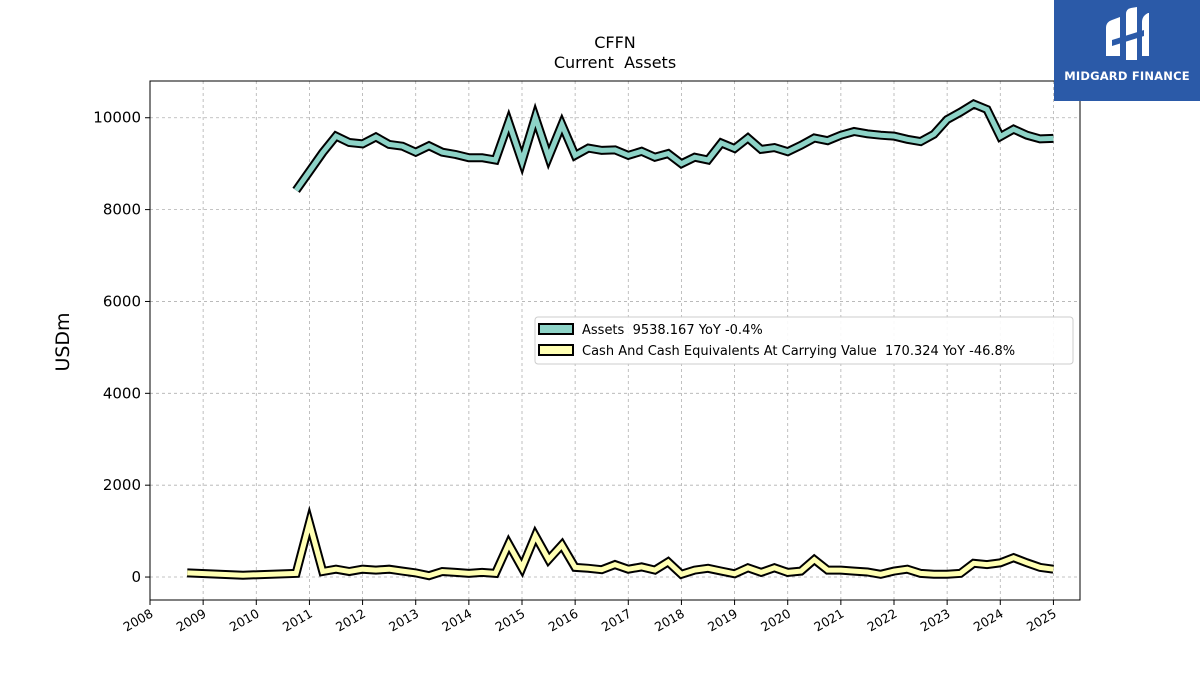 The width and height of the screenshot is (1200, 675). Describe the element at coordinates (122, 301) in the screenshot. I see `y-tick-label: 6000` at that location.